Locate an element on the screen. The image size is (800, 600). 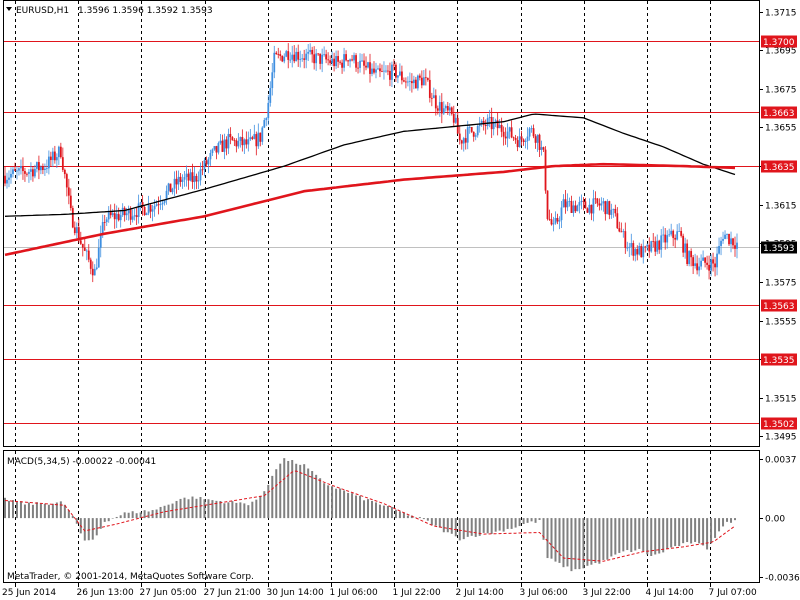
chart-menu-triangle-icon is located at coordinates (9, 9).